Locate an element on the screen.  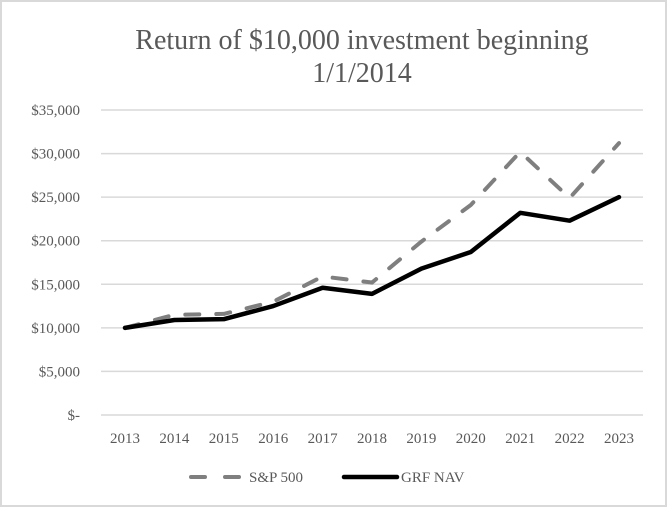
x-tick-label: 2016 is located at coordinates (273, 439).